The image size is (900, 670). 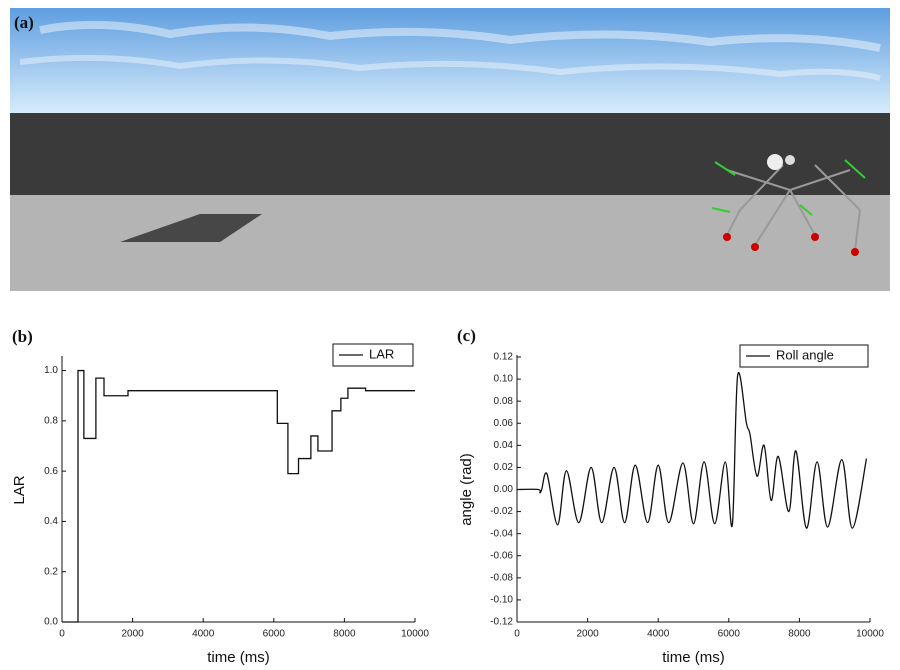 What do you see at coordinates (466, 335) in the screenshot?
I see `panel-label: (c)` at bounding box center [466, 335].